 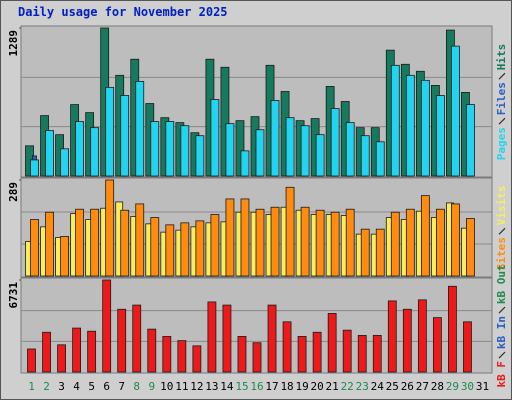 I want to click on legend-label: Sites, so click(x=501, y=253).